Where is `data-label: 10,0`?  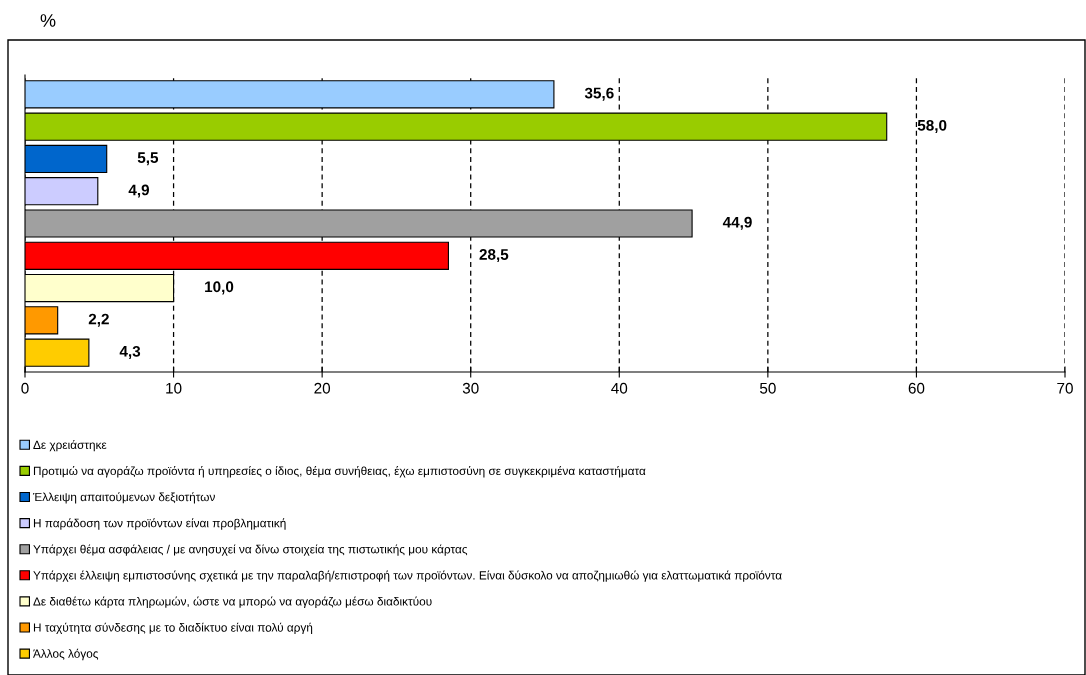
data-label: 10,0 is located at coordinates (219, 288).